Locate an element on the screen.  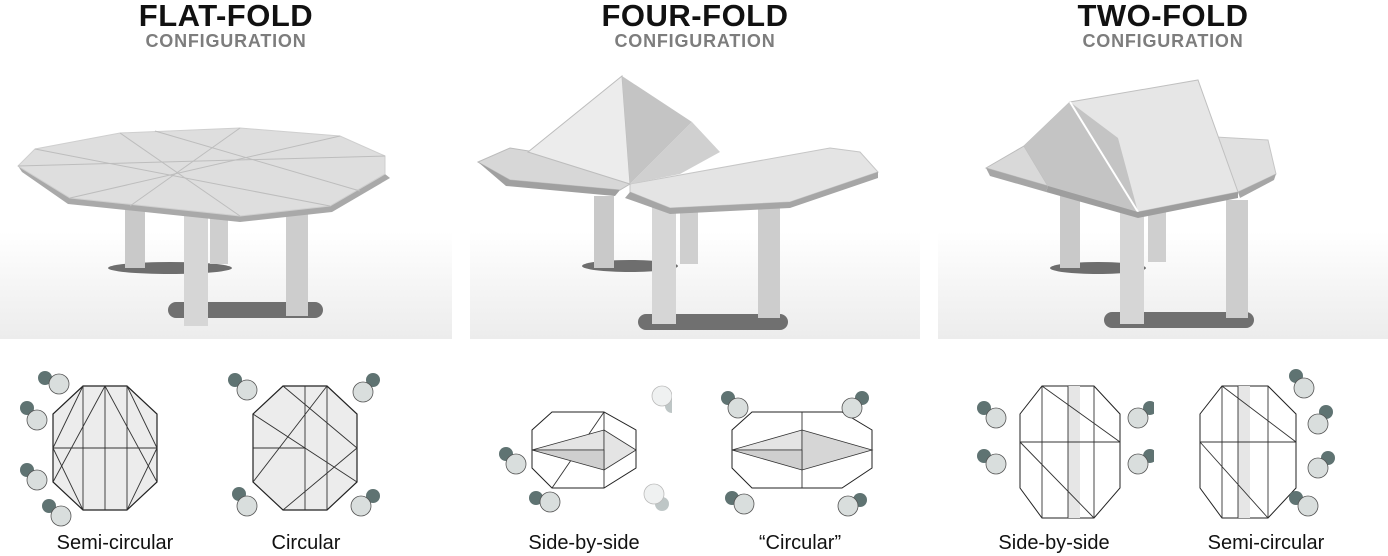
plan-circular is located at coordinates (305, 448).